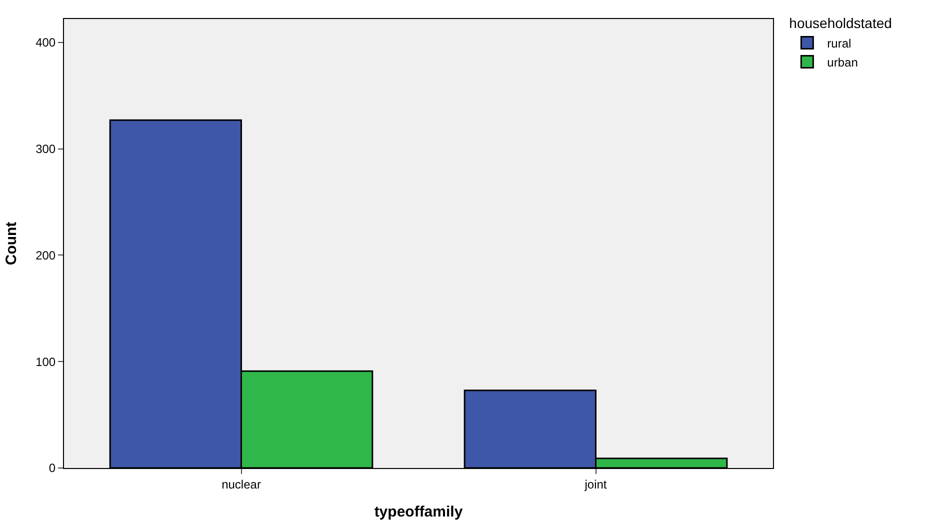  Describe the element at coordinates (241, 484) in the screenshot. I see `x-tick-label: nuclear` at that location.